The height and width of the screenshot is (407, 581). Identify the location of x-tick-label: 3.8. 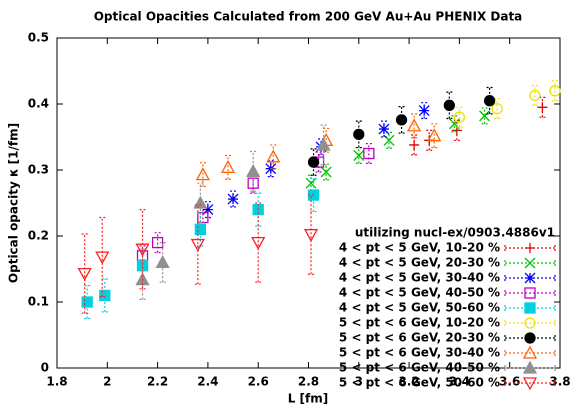
(559, 382).